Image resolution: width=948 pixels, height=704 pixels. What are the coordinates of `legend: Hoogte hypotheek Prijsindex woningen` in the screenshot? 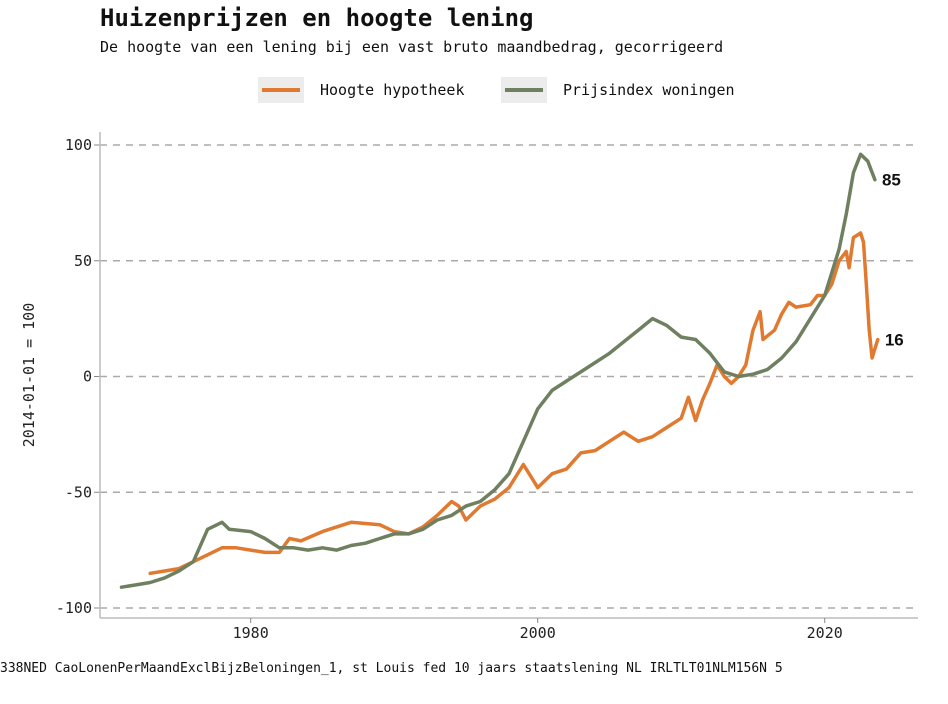 It's located at (496, 90).